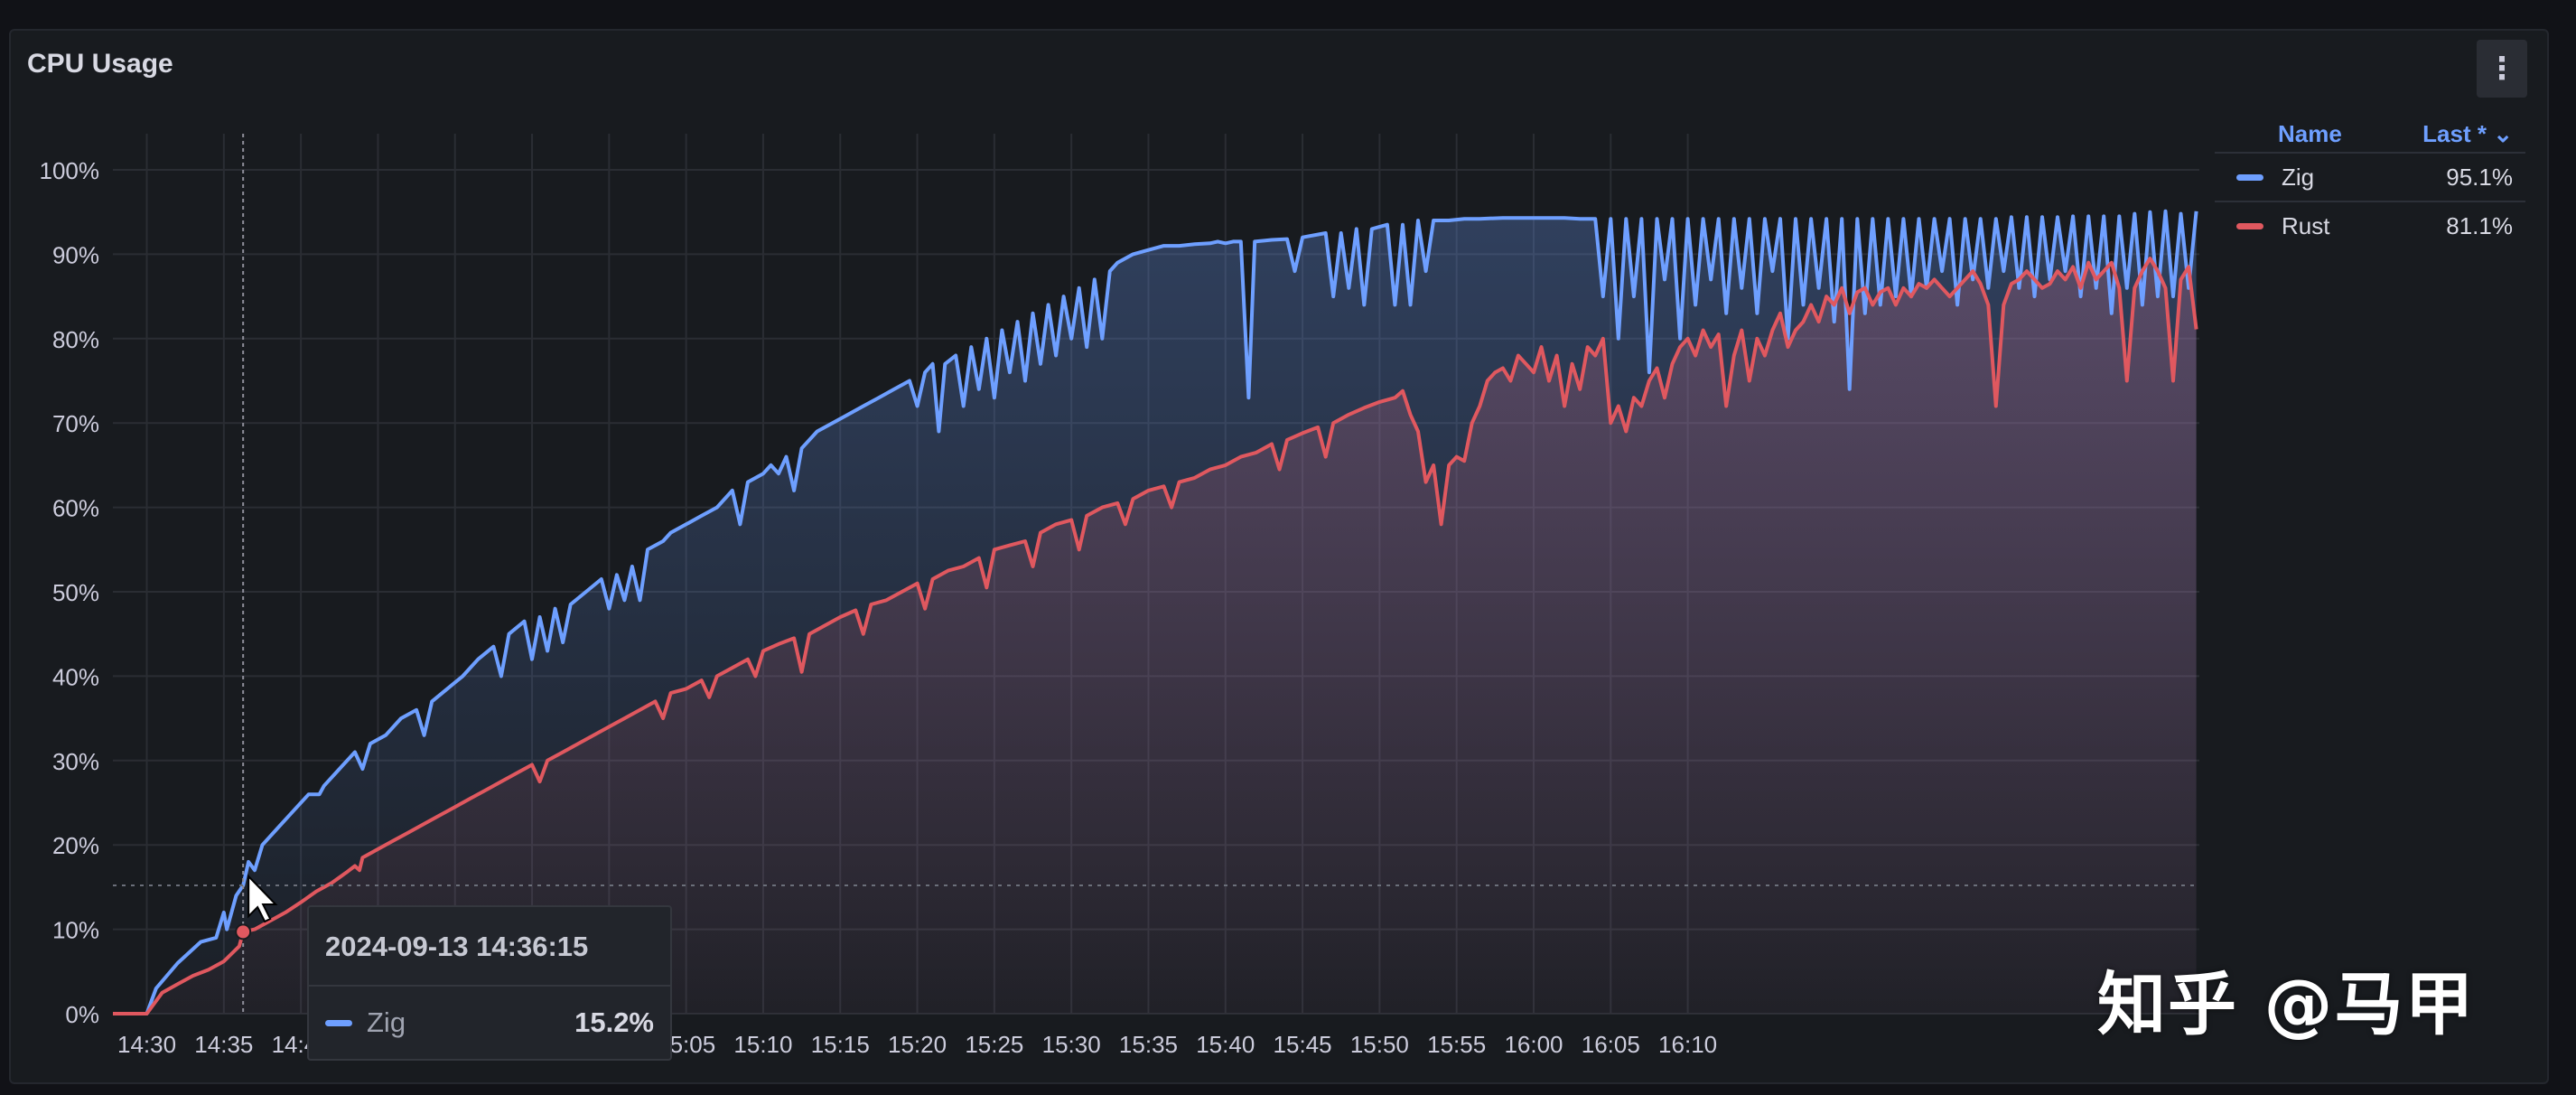  What do you see at coordinates (994, 1044) in the screenshot?
I see `x-tick-label: 15:25` at bounding box center [994, 1044].